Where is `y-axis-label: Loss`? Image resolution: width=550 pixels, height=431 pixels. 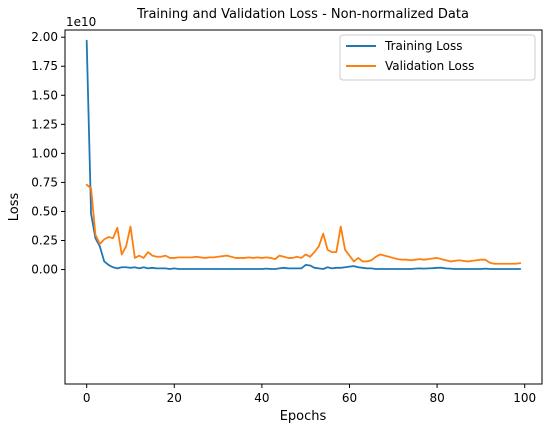 y-axis-label: Loss is located at coordinates (14, 207).